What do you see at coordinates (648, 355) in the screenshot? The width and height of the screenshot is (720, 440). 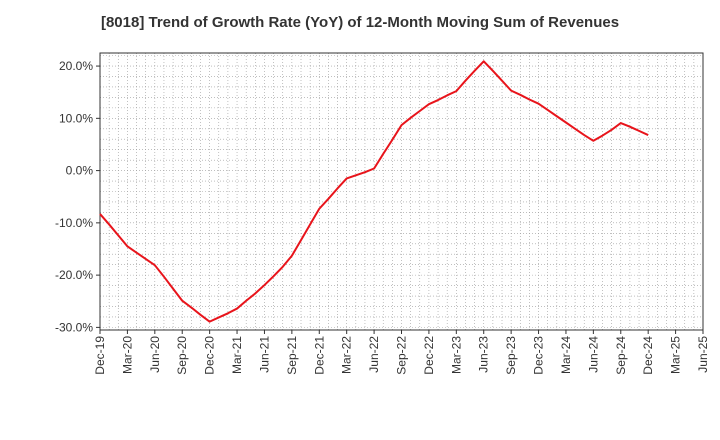 I see `x-tick-label: Dec-24` at bounding box center [648, 355].